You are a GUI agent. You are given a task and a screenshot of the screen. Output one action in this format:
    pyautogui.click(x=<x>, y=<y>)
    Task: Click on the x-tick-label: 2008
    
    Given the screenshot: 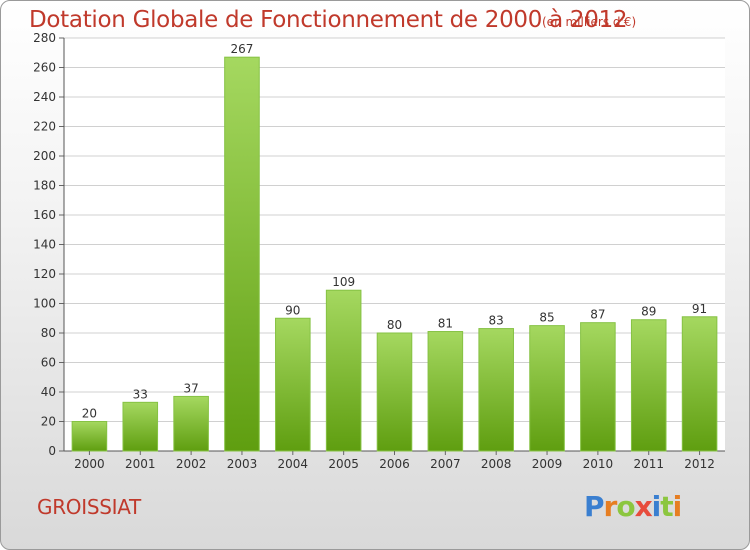 What is the action you would take?
    pyautogui.click(x=496, y=464)
    